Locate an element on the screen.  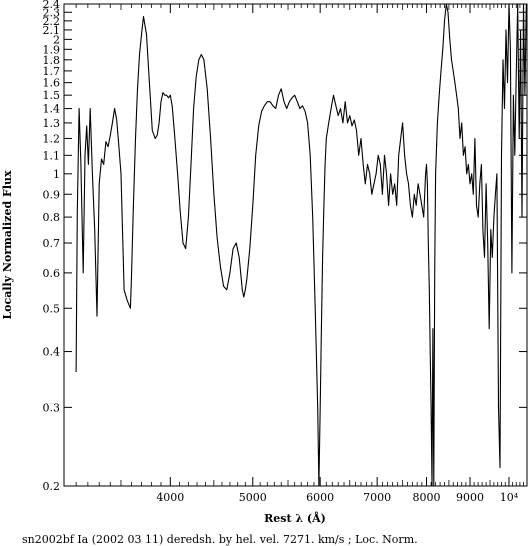
x-tick-label: 6000 is located at coordinates (320, 497).